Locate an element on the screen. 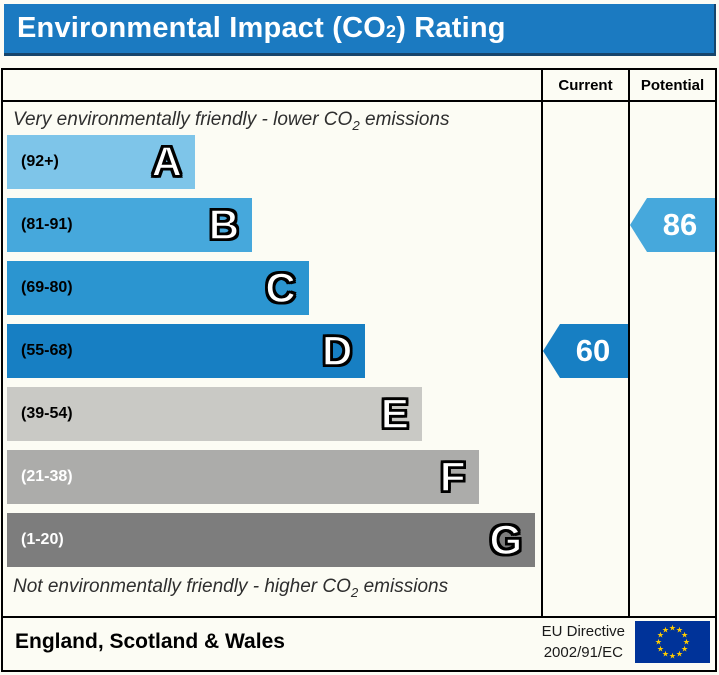 Image resolution: width=719 pixels, height=675 pixels. rating-band-bar-e: (39-54) E is located at coordinates (214, 414).